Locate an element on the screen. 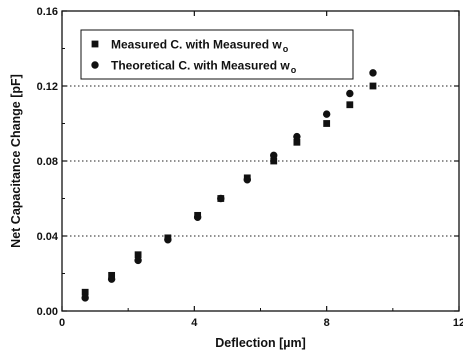  x-tick-label: 8 is located at coordinates (327, 323).